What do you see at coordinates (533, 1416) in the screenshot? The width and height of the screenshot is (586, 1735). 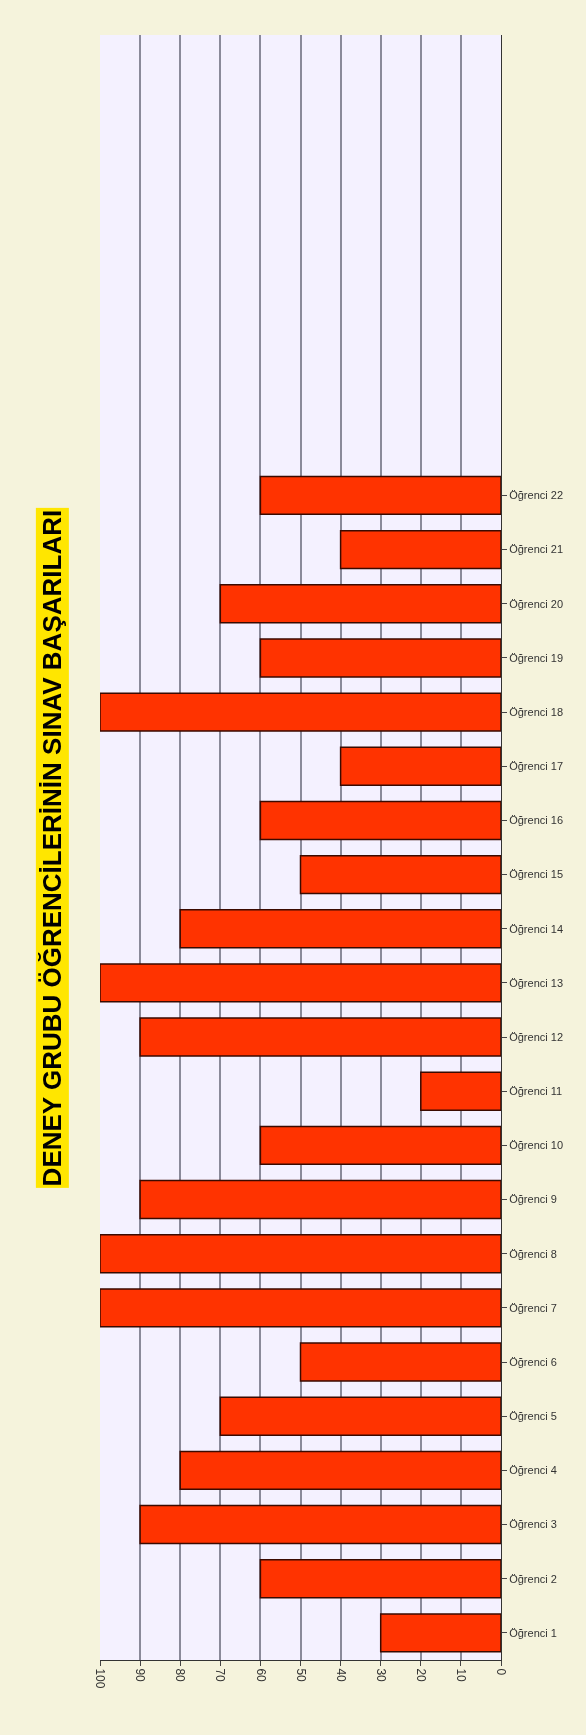 I see `y-tick-label: Öğrenci 5` at bounding box center [533, 1416].